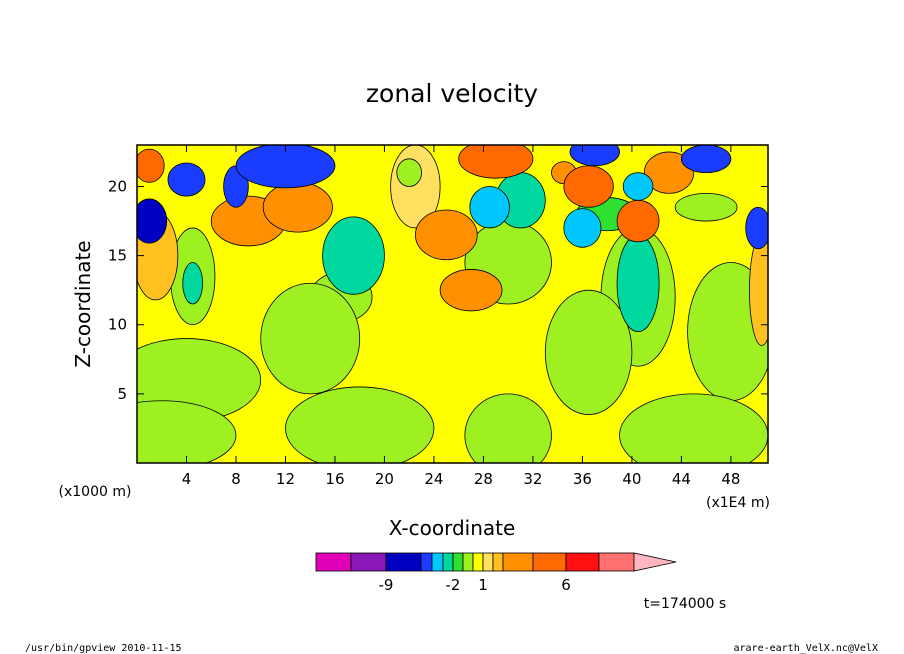  What do you see at coordinates (631, 479) in the screenshot?
I see `x-tick-label: 40` at bounding box center [631, 479].